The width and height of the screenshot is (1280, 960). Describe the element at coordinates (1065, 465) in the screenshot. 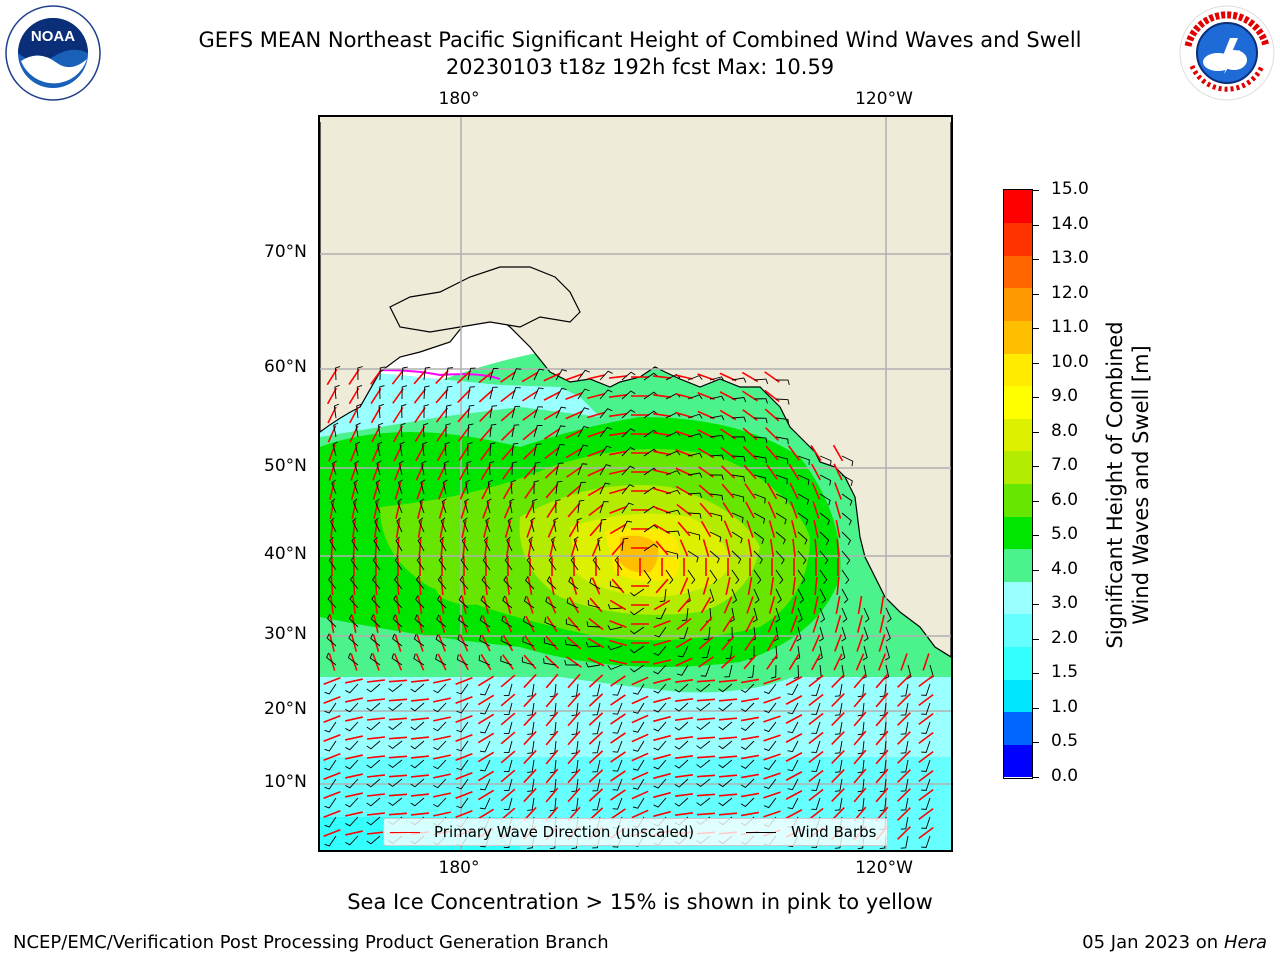

I see `colorbar-tick-label: 7.0` at that location.